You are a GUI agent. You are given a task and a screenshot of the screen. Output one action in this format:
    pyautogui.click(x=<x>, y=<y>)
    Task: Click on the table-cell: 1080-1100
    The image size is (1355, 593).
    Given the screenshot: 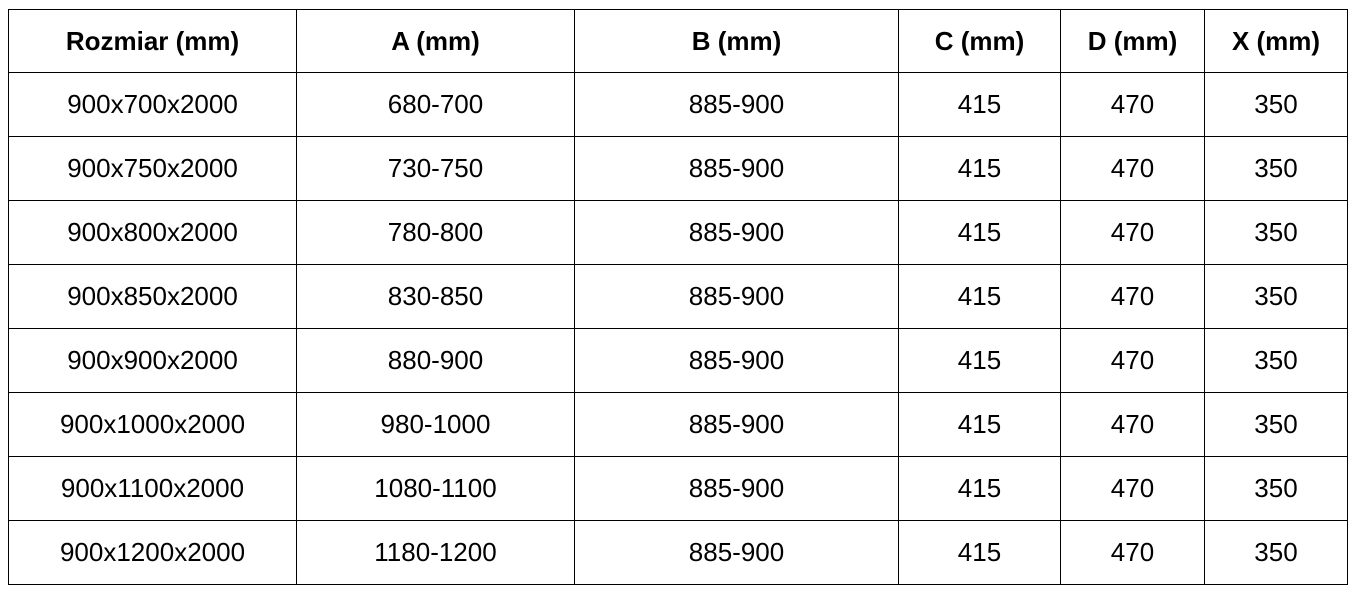 What is the action you would take?
    pyautogui.click(x=435, y=488)
    